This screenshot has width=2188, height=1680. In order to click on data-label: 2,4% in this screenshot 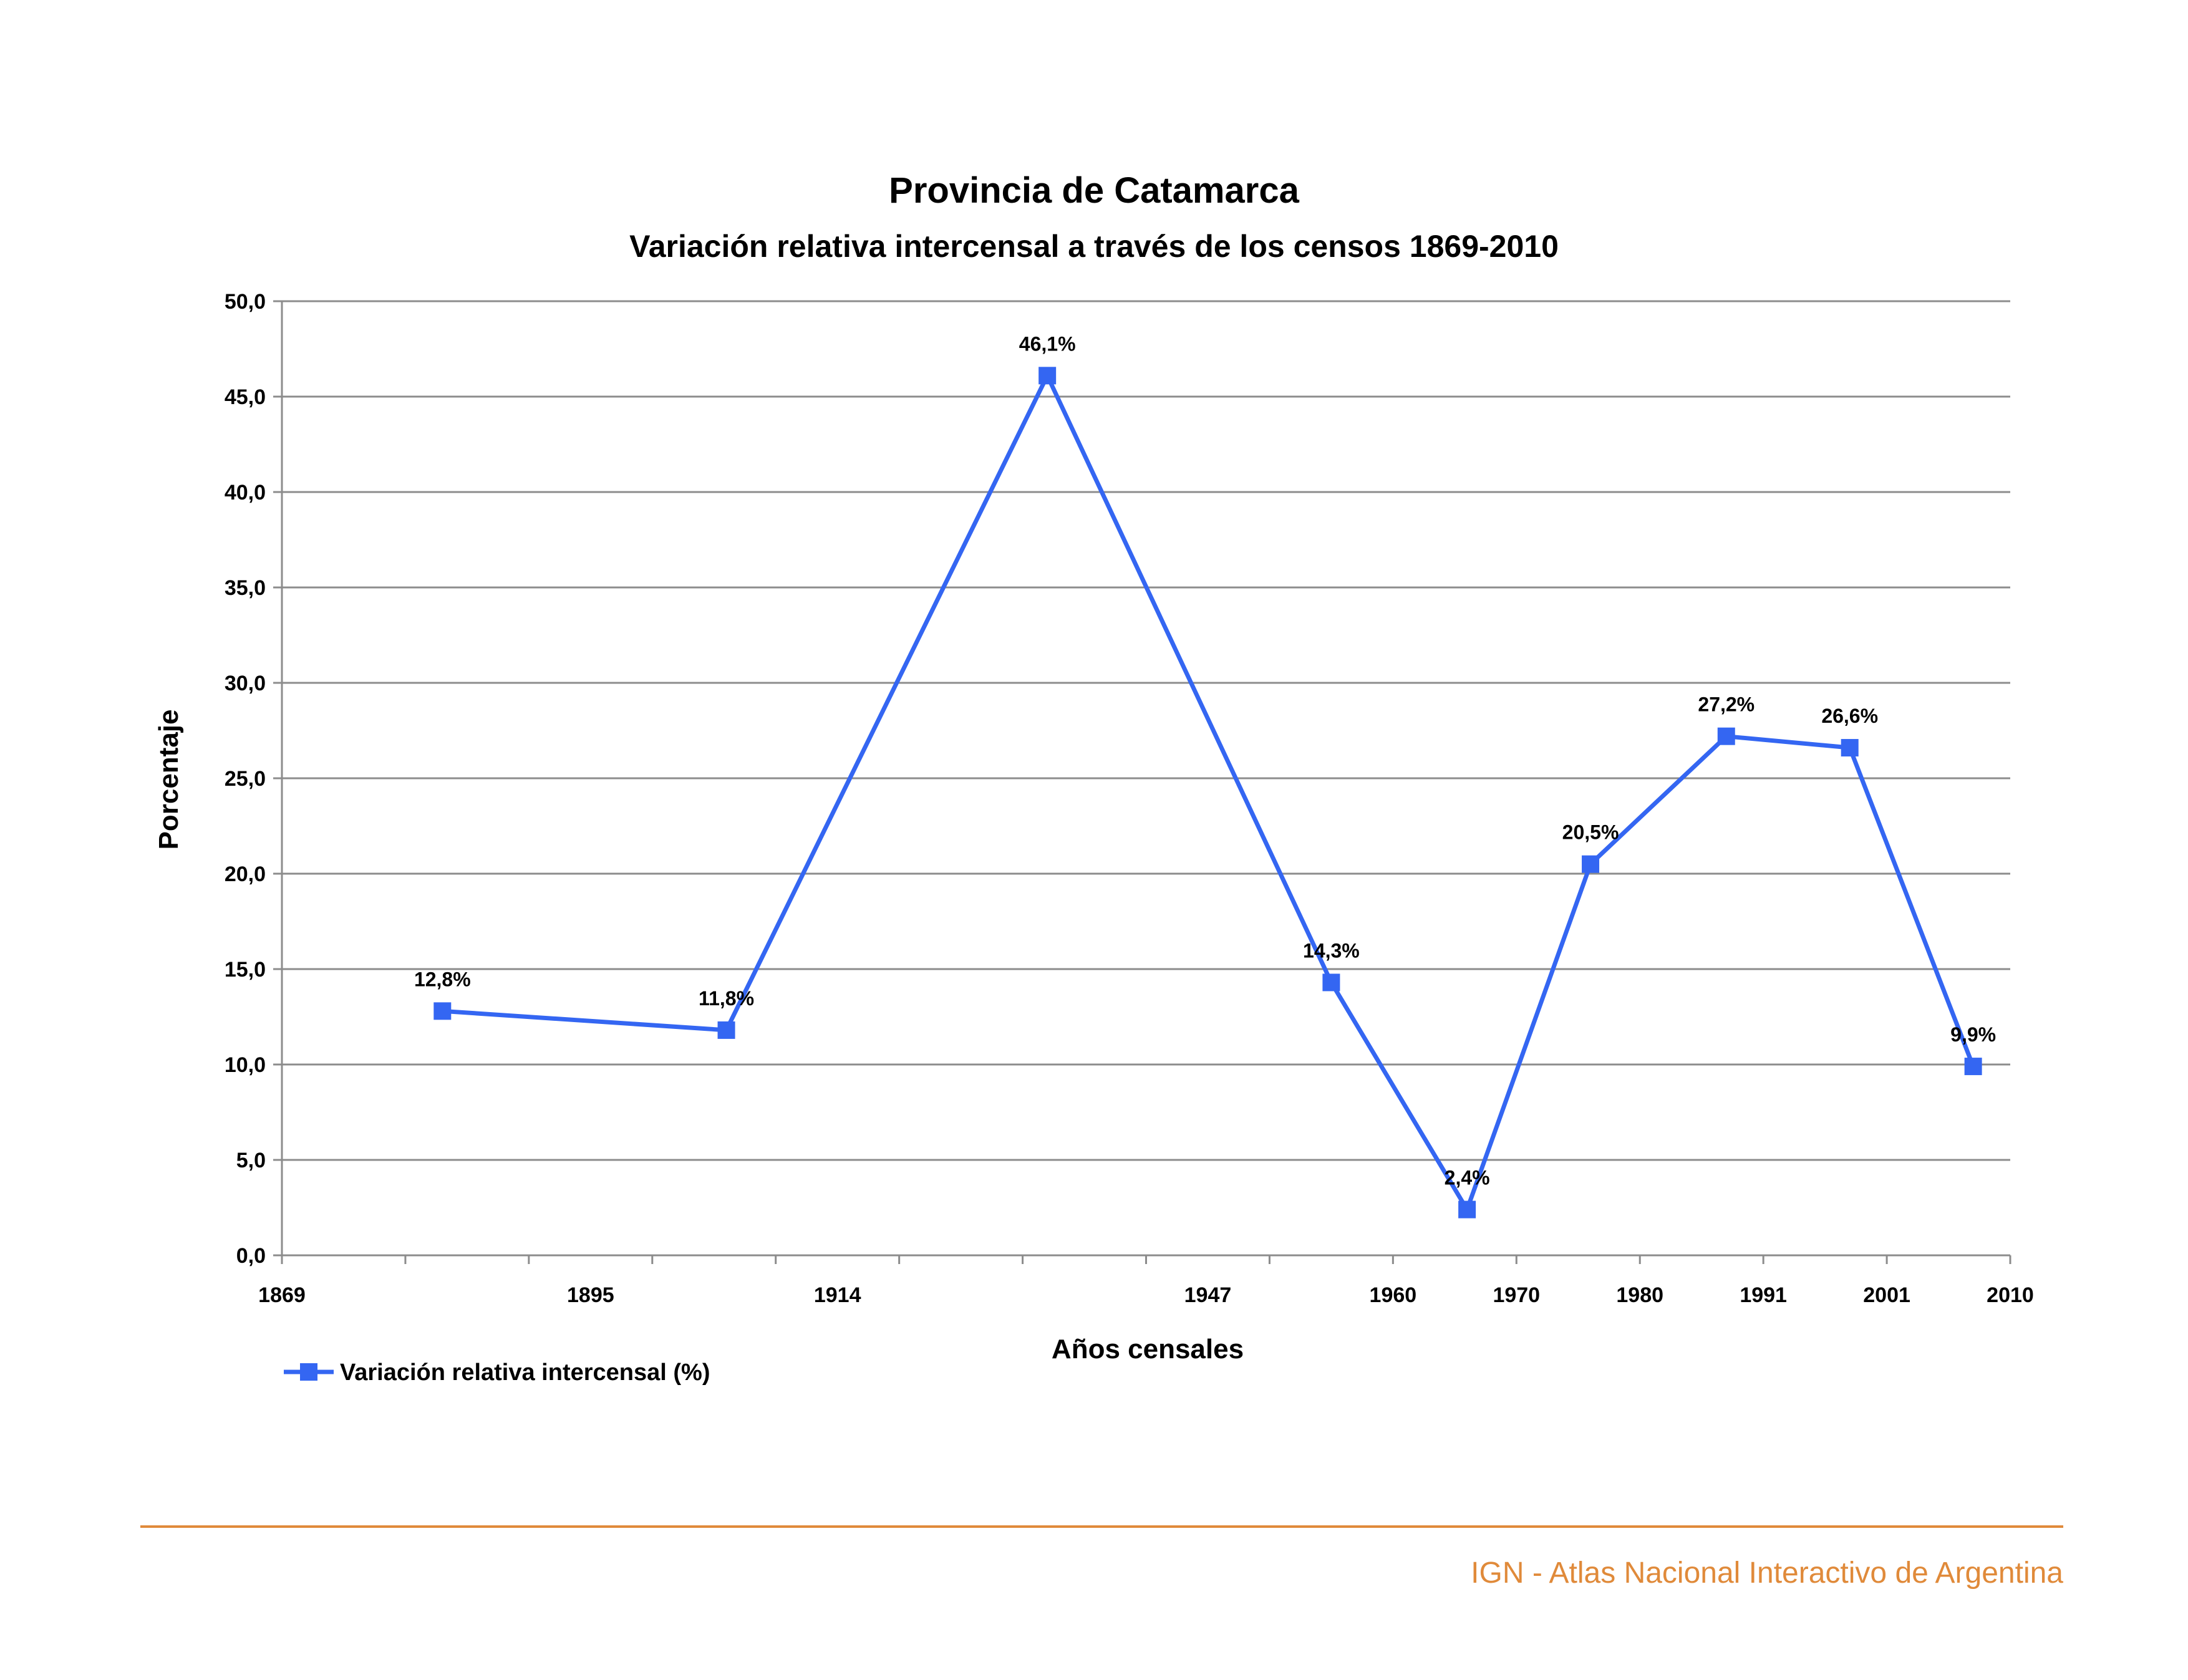, I will do `click(1467, 1178)`.